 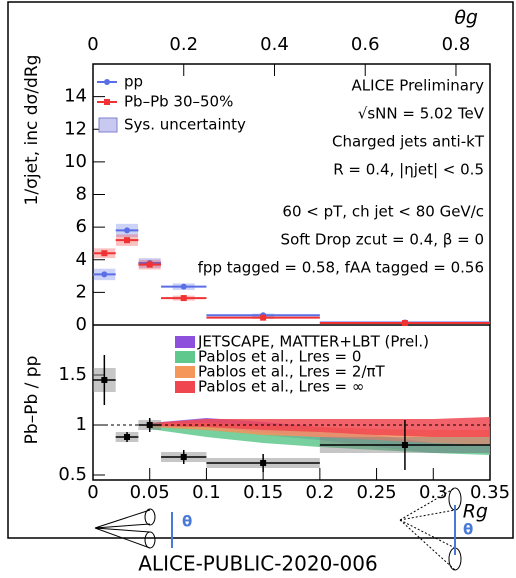 I want to click on y-tick-label: 0.5, so click(x=72, y=474).